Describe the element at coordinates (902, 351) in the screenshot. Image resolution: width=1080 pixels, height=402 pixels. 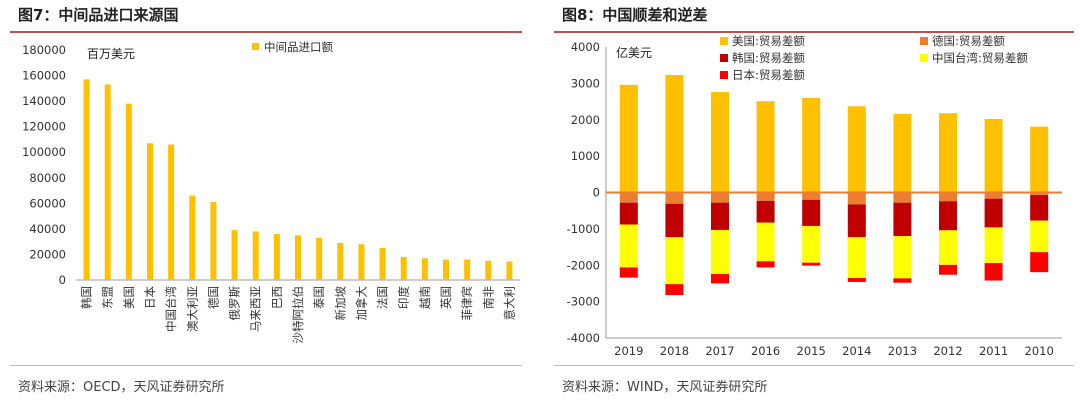
I see `x-tick-label: 2013` at that location.